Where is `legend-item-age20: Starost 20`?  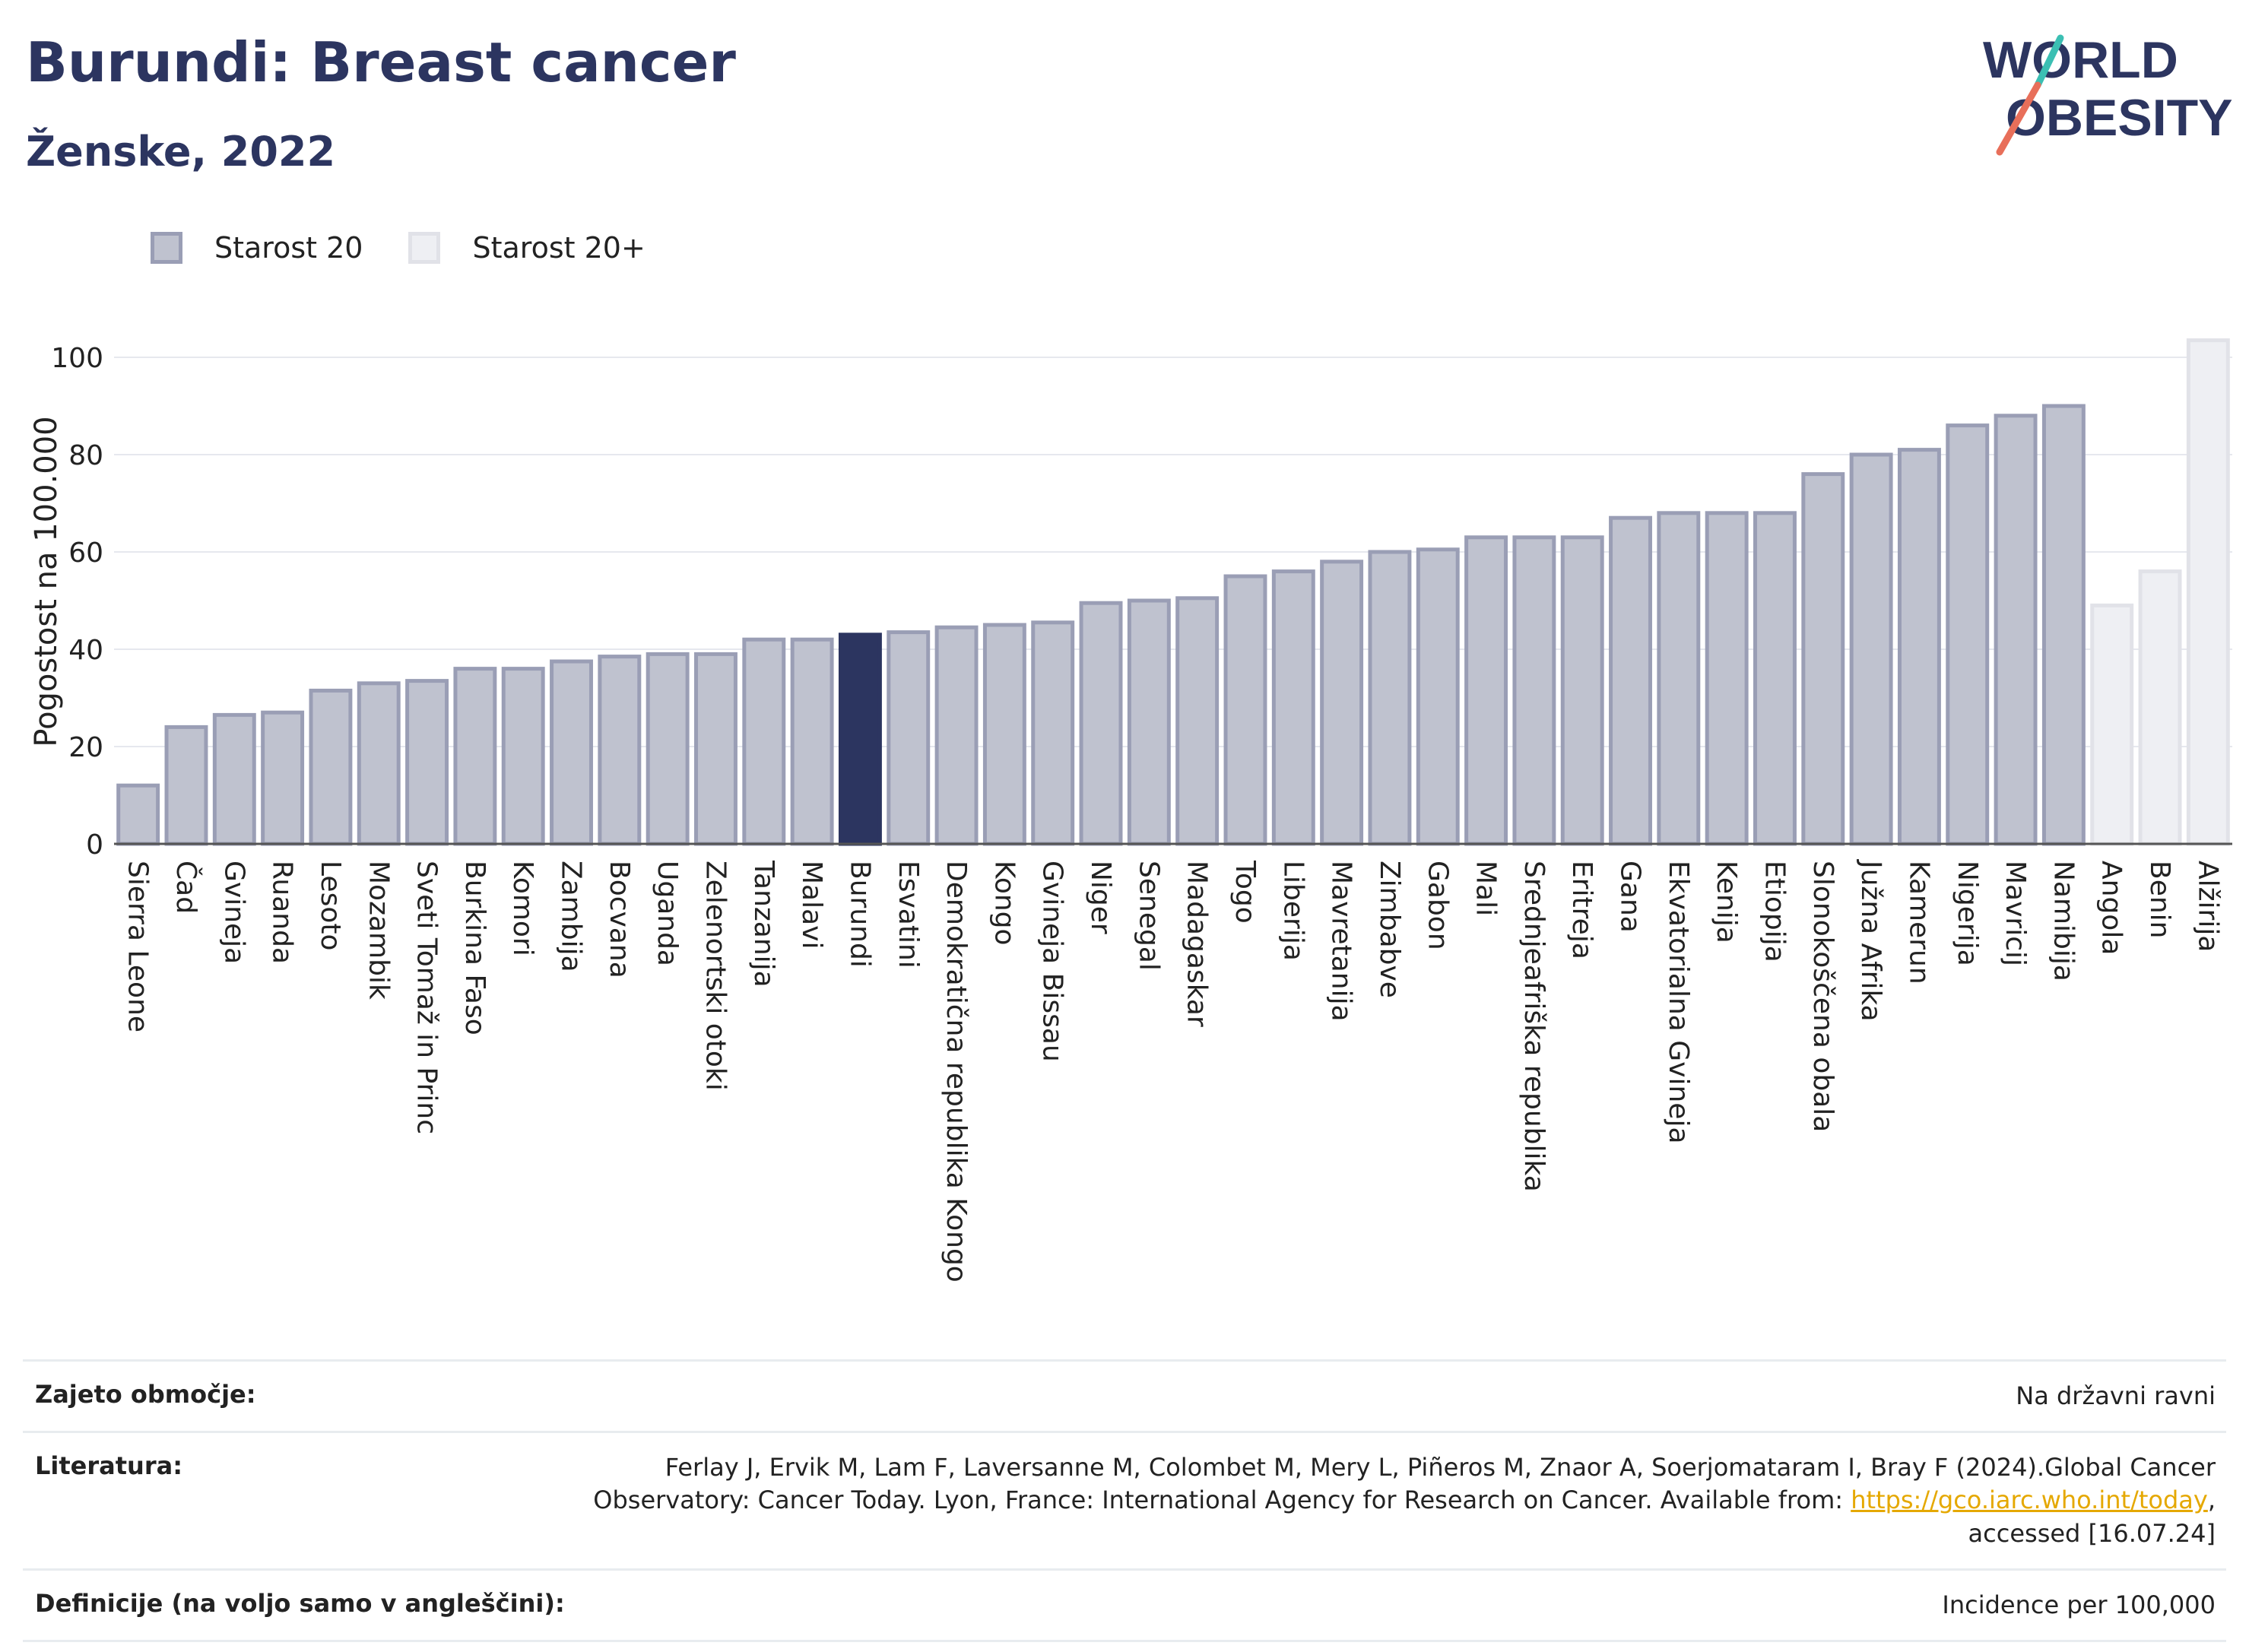 legend-item-age20: Starost 20 is located at coordinates (257, 248).